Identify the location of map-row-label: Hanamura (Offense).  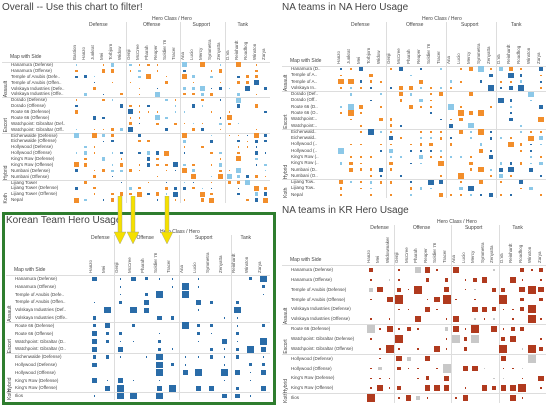
(31, 70).